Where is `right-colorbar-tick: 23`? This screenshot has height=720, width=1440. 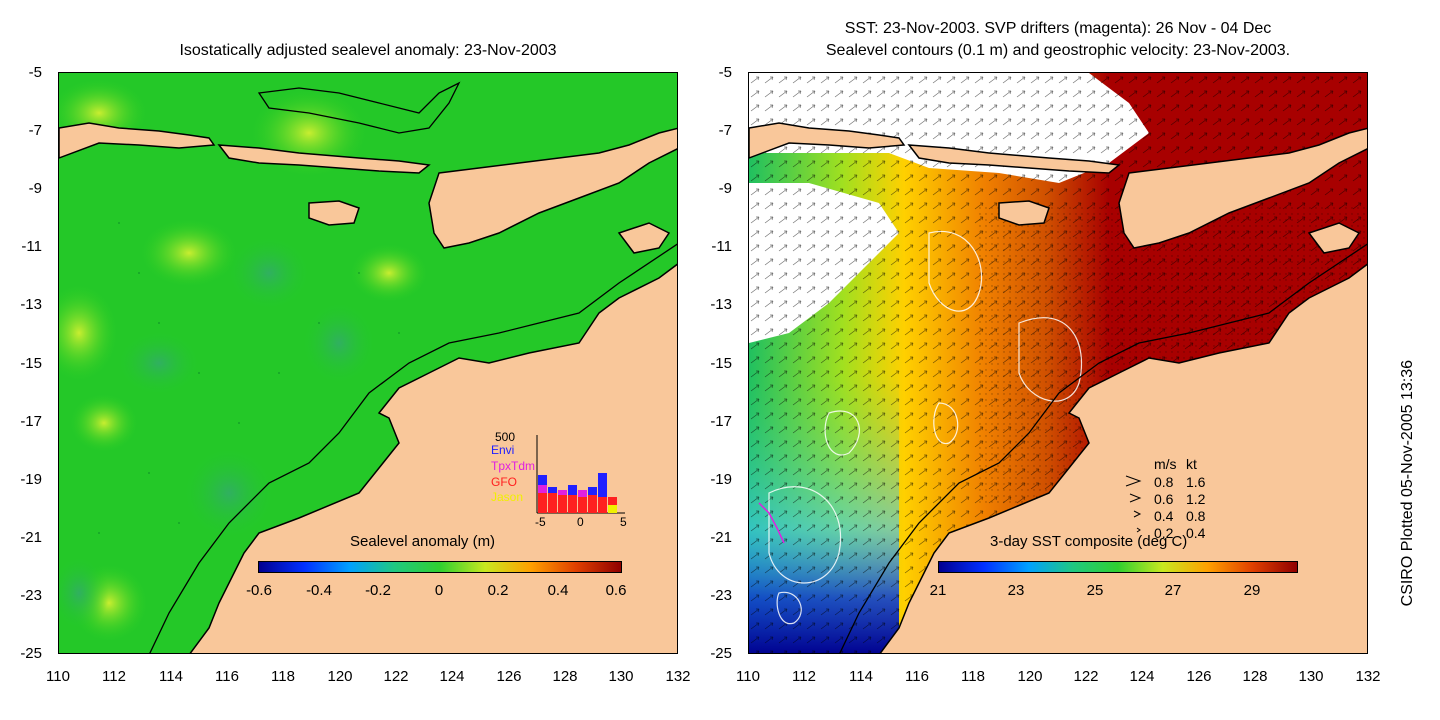
right-colorbar-tick: 23 is located at coordinates (1016, 590).